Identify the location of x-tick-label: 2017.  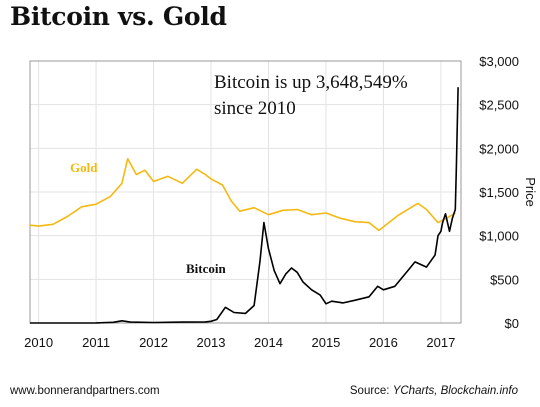
(440, 342).